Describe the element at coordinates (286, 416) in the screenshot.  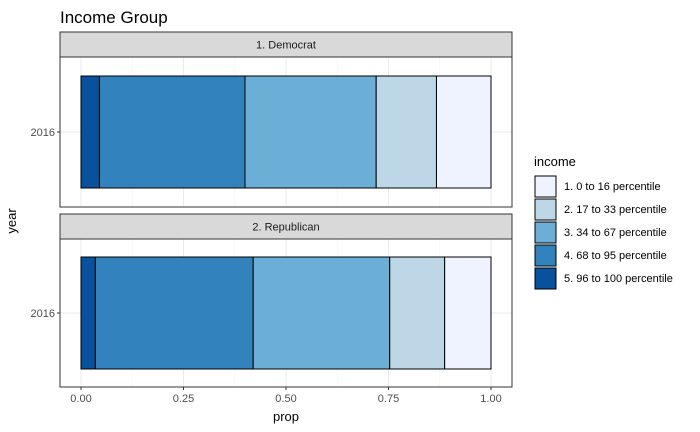
I see `x-axis-title: prop` at that location.